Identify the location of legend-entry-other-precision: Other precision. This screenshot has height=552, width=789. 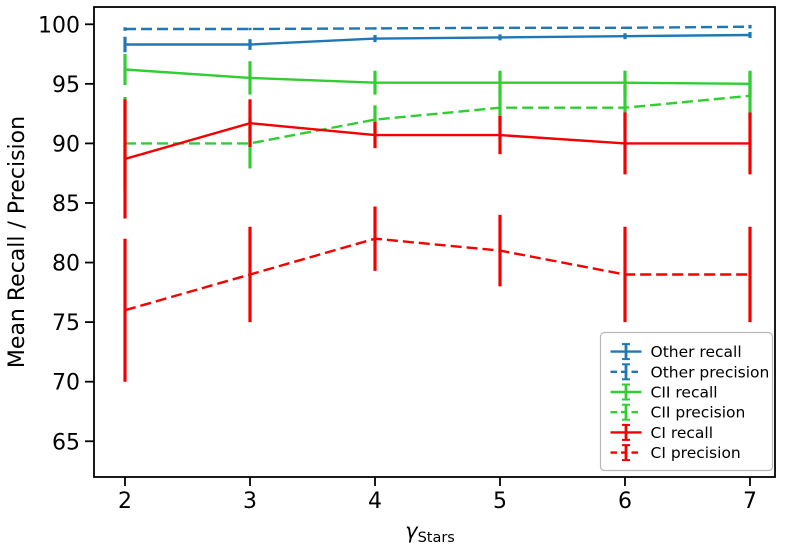
(690, 372).